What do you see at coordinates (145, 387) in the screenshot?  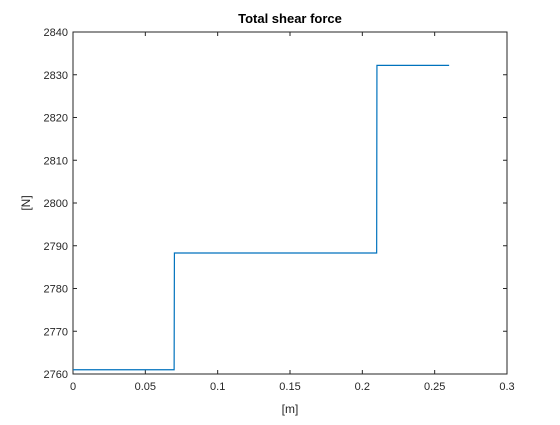 I see `x-tick-label: 0.05` at bounding box center [145, 387].